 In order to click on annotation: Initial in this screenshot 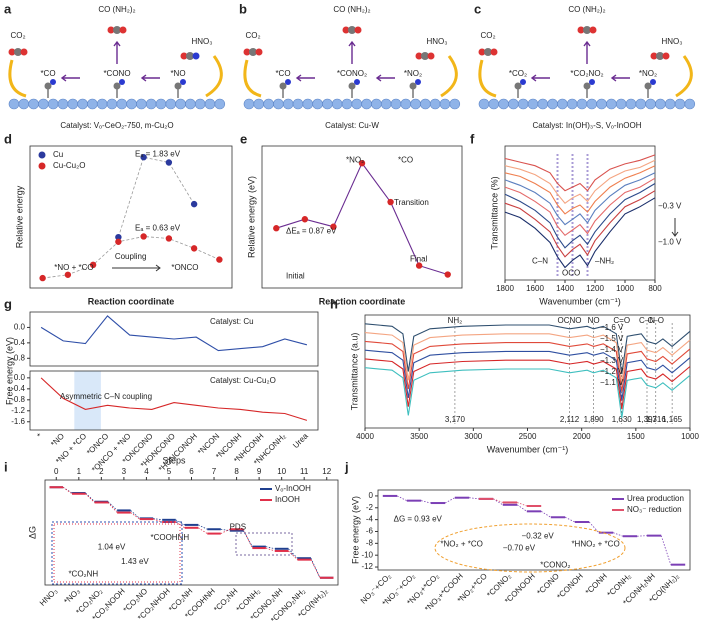, I will do `click(295, 276)`.